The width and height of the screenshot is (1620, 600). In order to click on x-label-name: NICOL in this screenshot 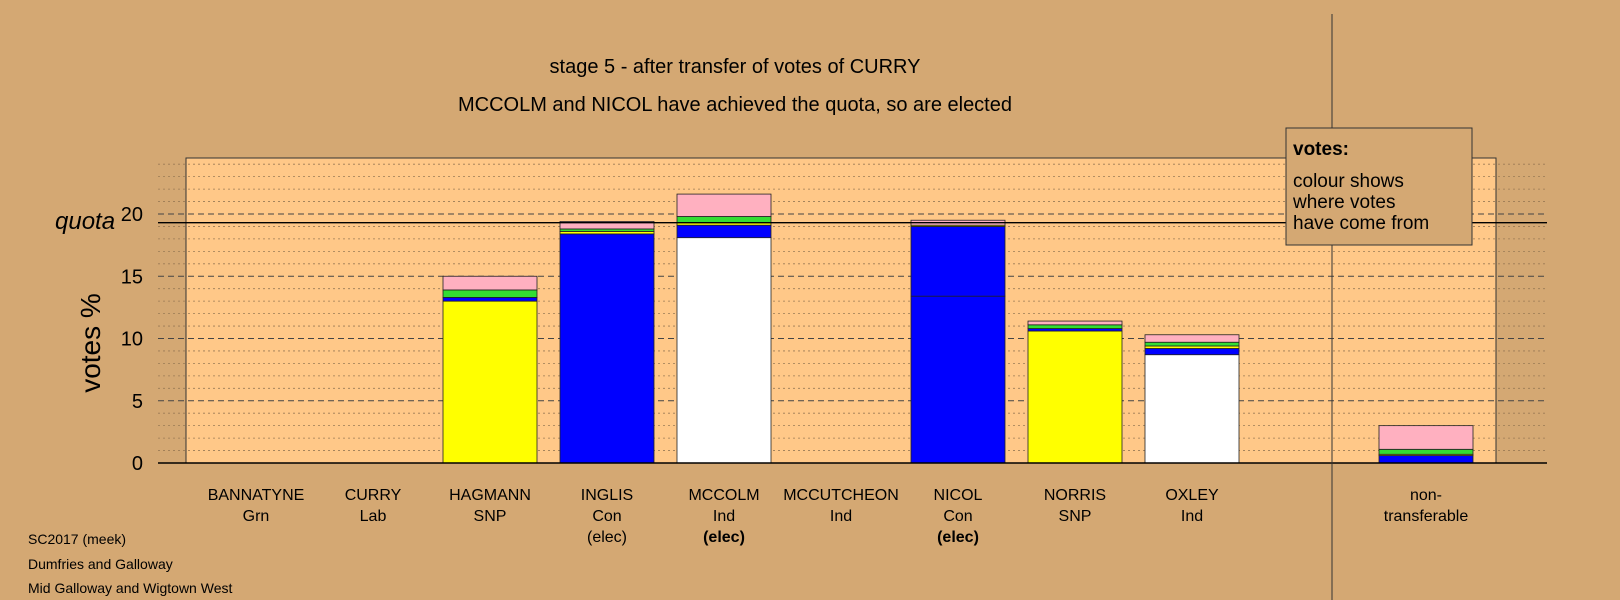, I will do `click(958, 495)`.